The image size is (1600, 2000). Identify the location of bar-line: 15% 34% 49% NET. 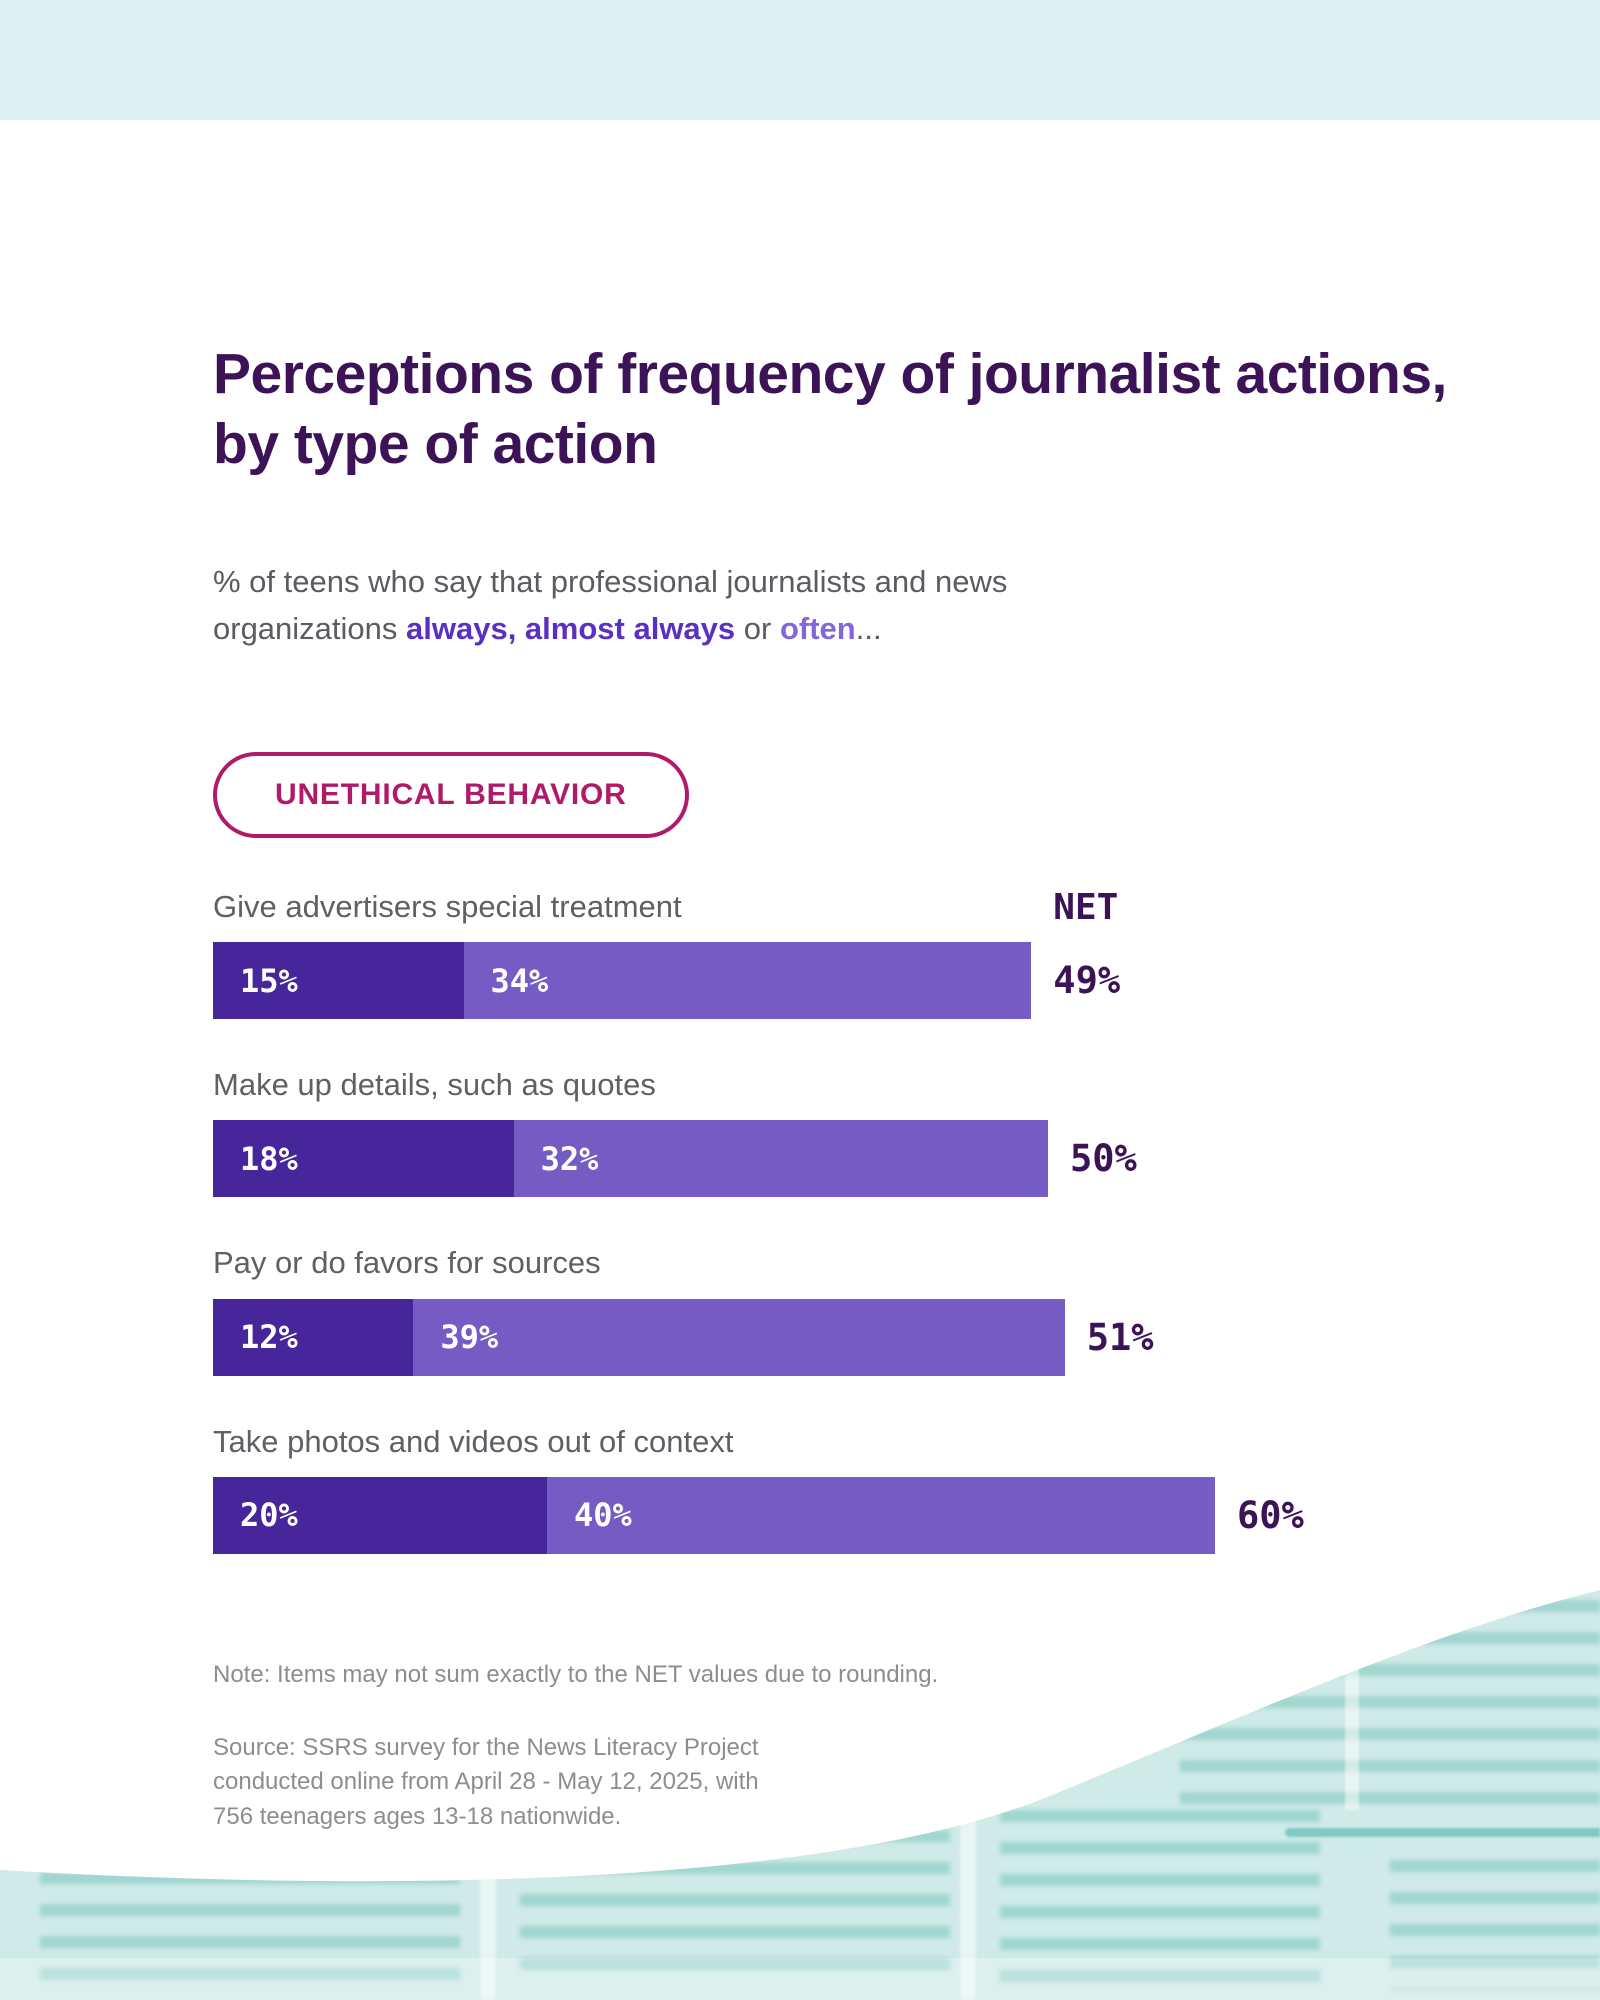
(853, 953).